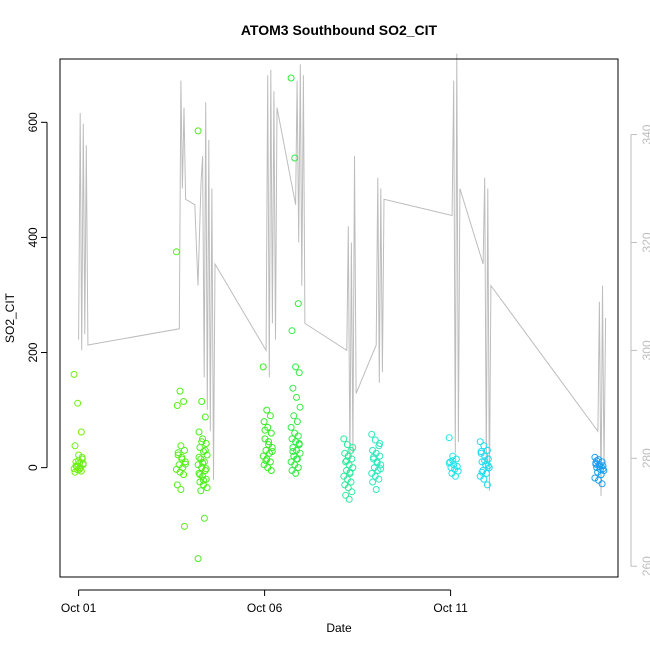 The image size is (650, 655). What do you see at coordinates (645, 350) in the screenshot?
I see `y2-tick-label: 300` at bounding box center [645, 350].